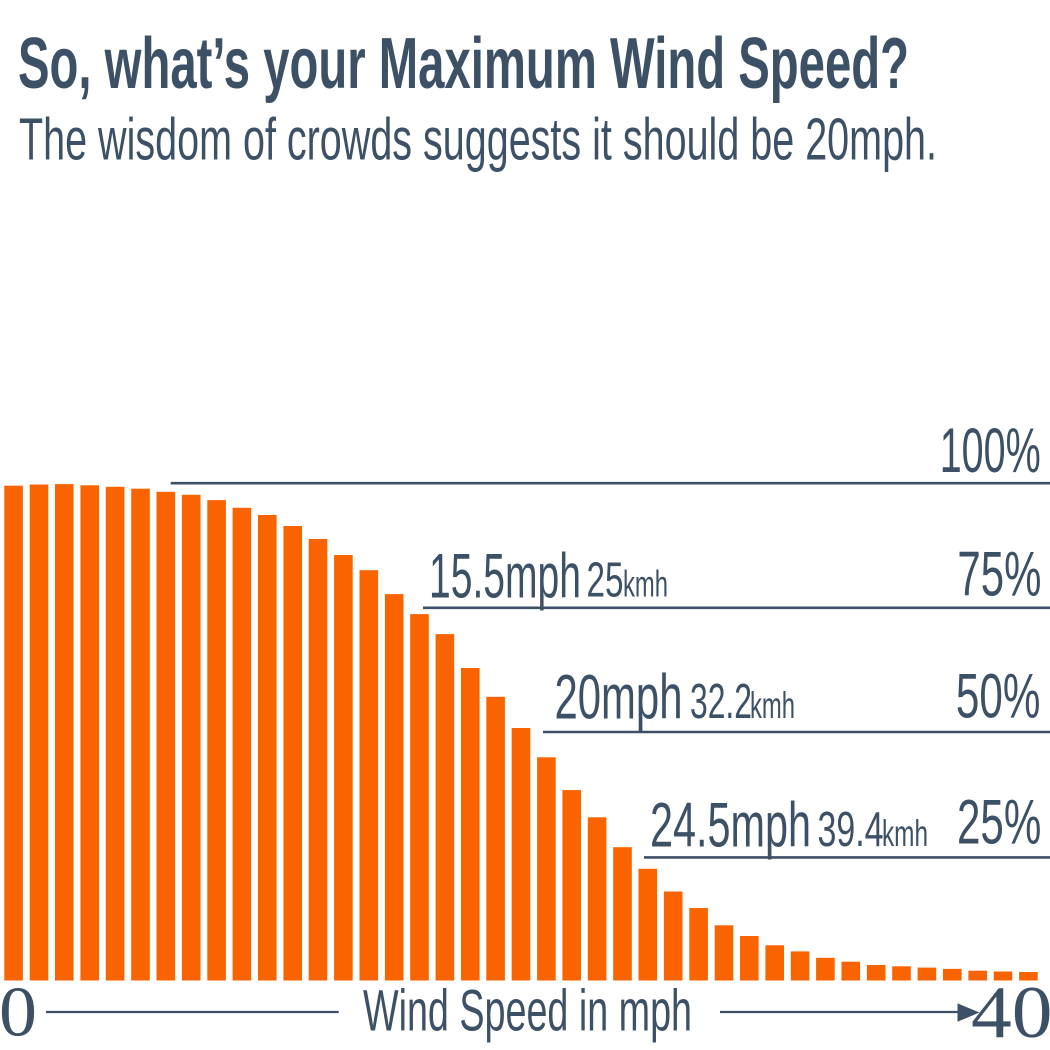  Describe the element at coordinates (990, 451) in the screenshot. I see `svg-text: 100%` at that location.